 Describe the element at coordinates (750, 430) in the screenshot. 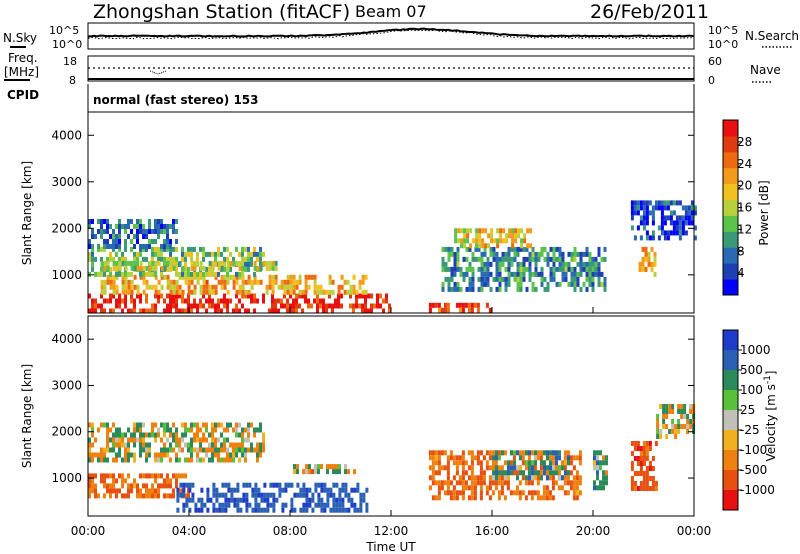

I see `colorbar-tick-label: -25` at that location.